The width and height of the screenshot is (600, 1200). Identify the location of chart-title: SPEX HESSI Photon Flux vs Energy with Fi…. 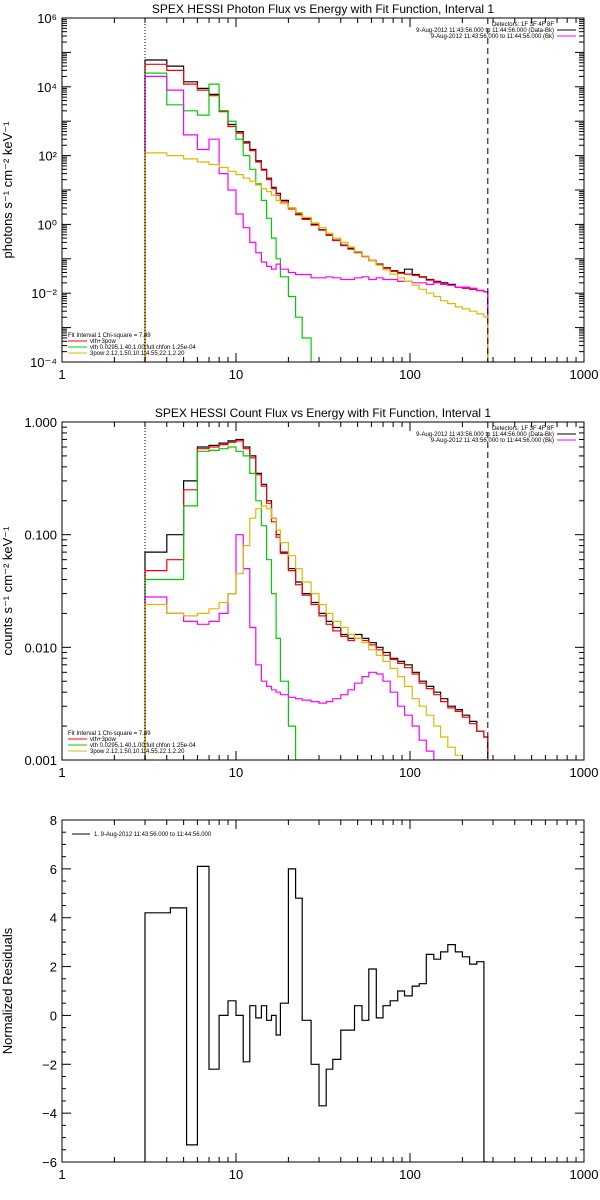
(323, 9).